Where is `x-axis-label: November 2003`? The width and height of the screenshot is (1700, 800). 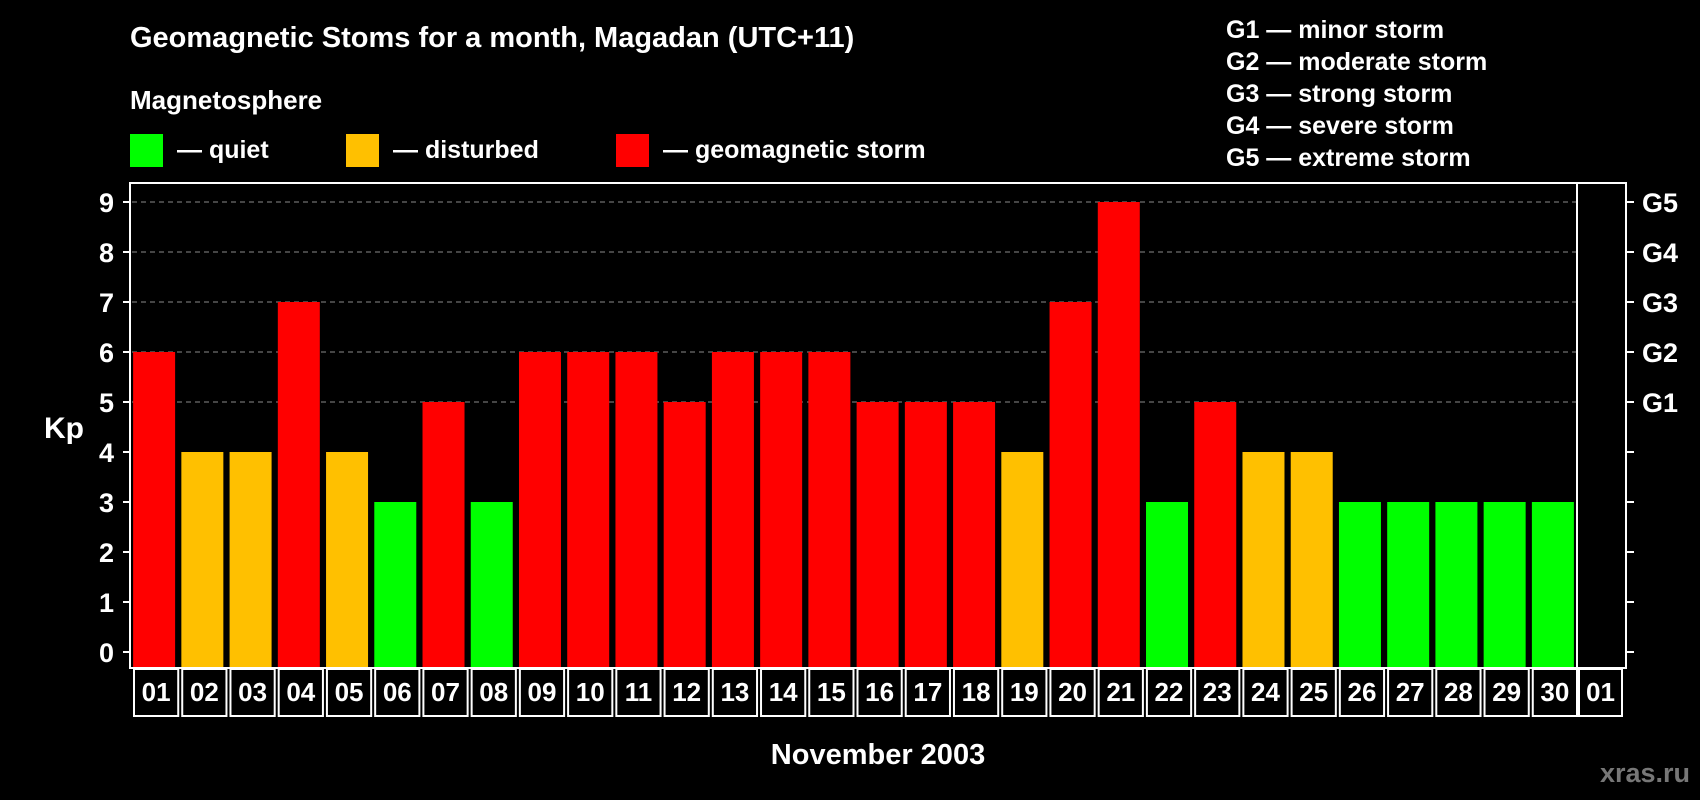
x-axis-label: November 2003 is located at coordinates (878, 755).